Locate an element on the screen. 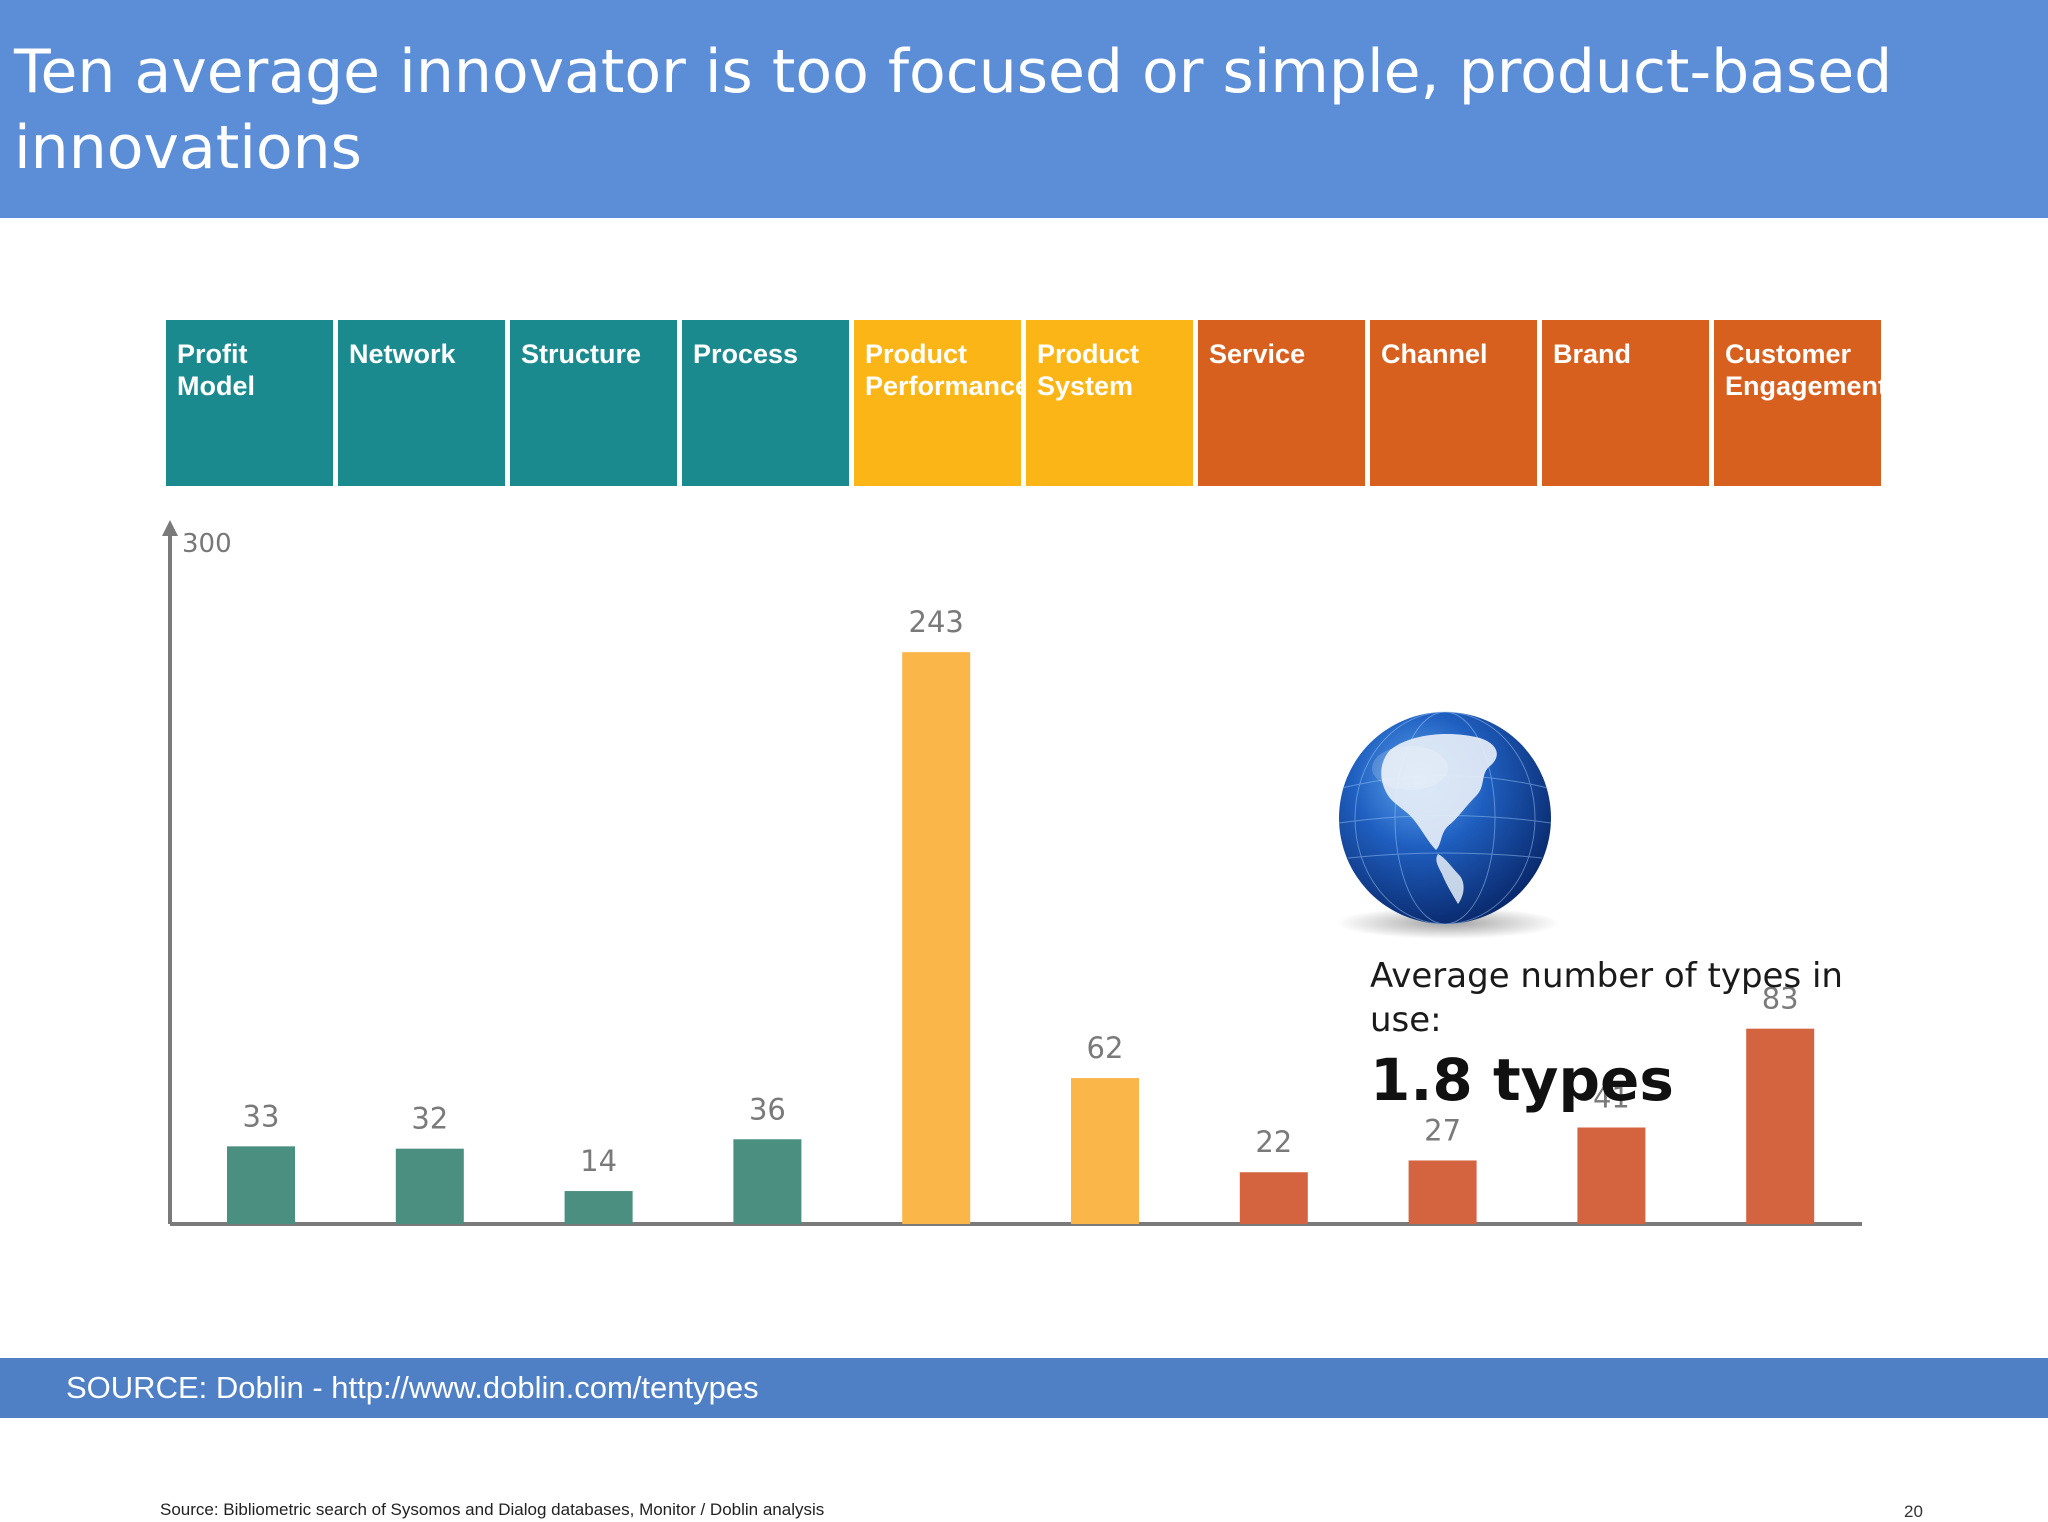  page-number: 20 is located at coordinates (1913, 1511).